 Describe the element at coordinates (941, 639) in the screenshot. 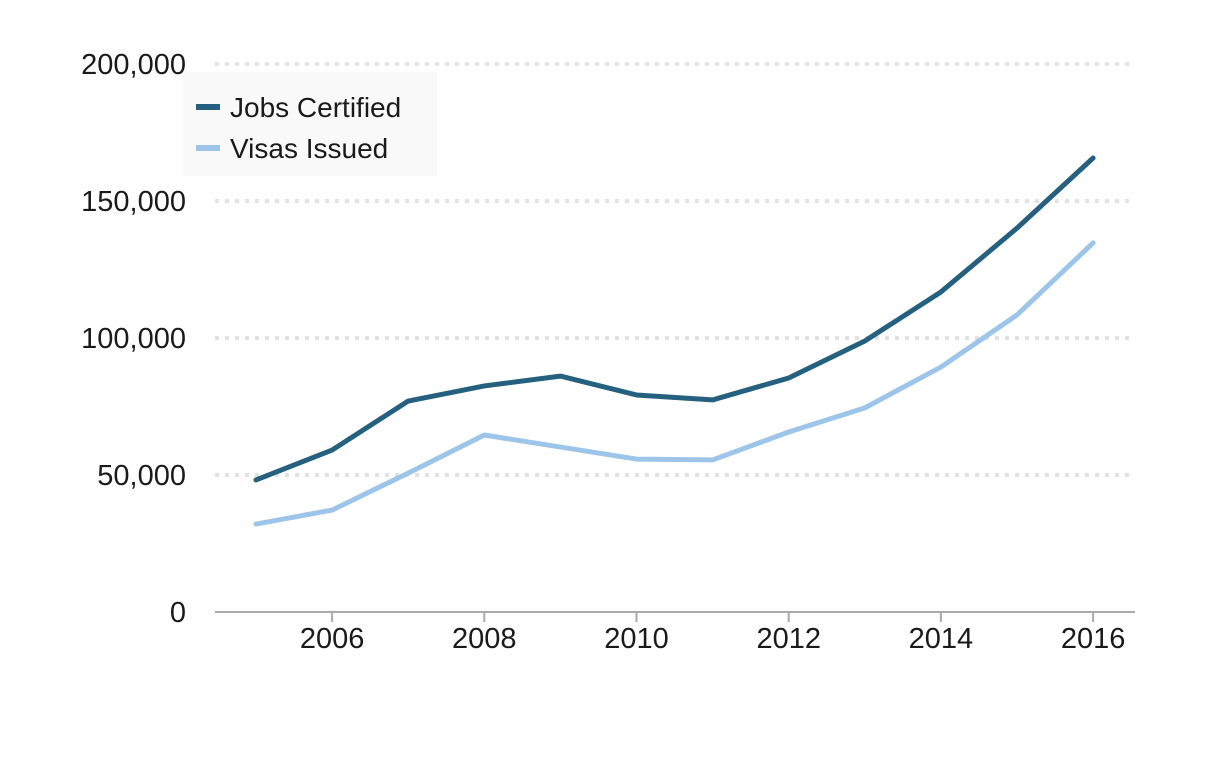

I see `x-tick-label: 2014` at that location.